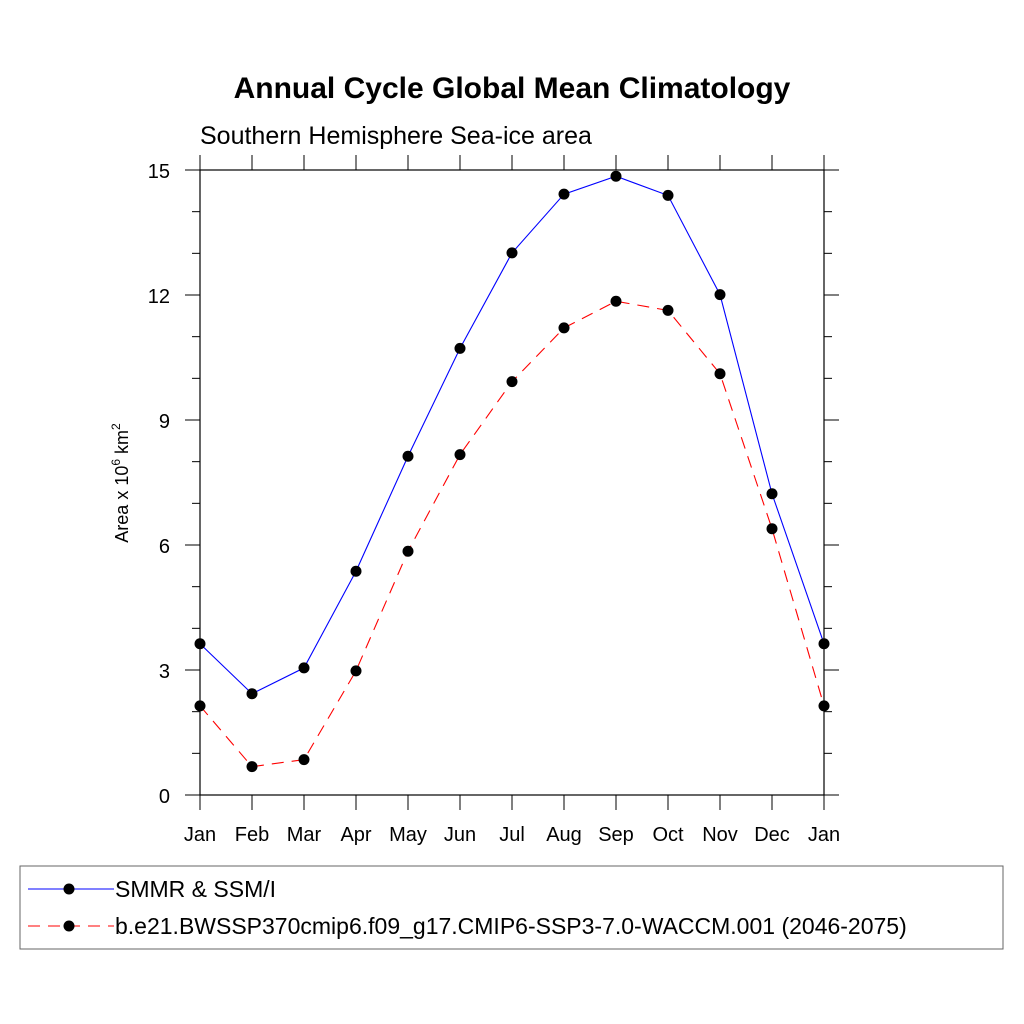 The image size is (1024, 1024). What do you see at coordinates (460, 835) in the screenshot?
I see `x-tick-label-5: Jun` at bounding box center [460, 835].